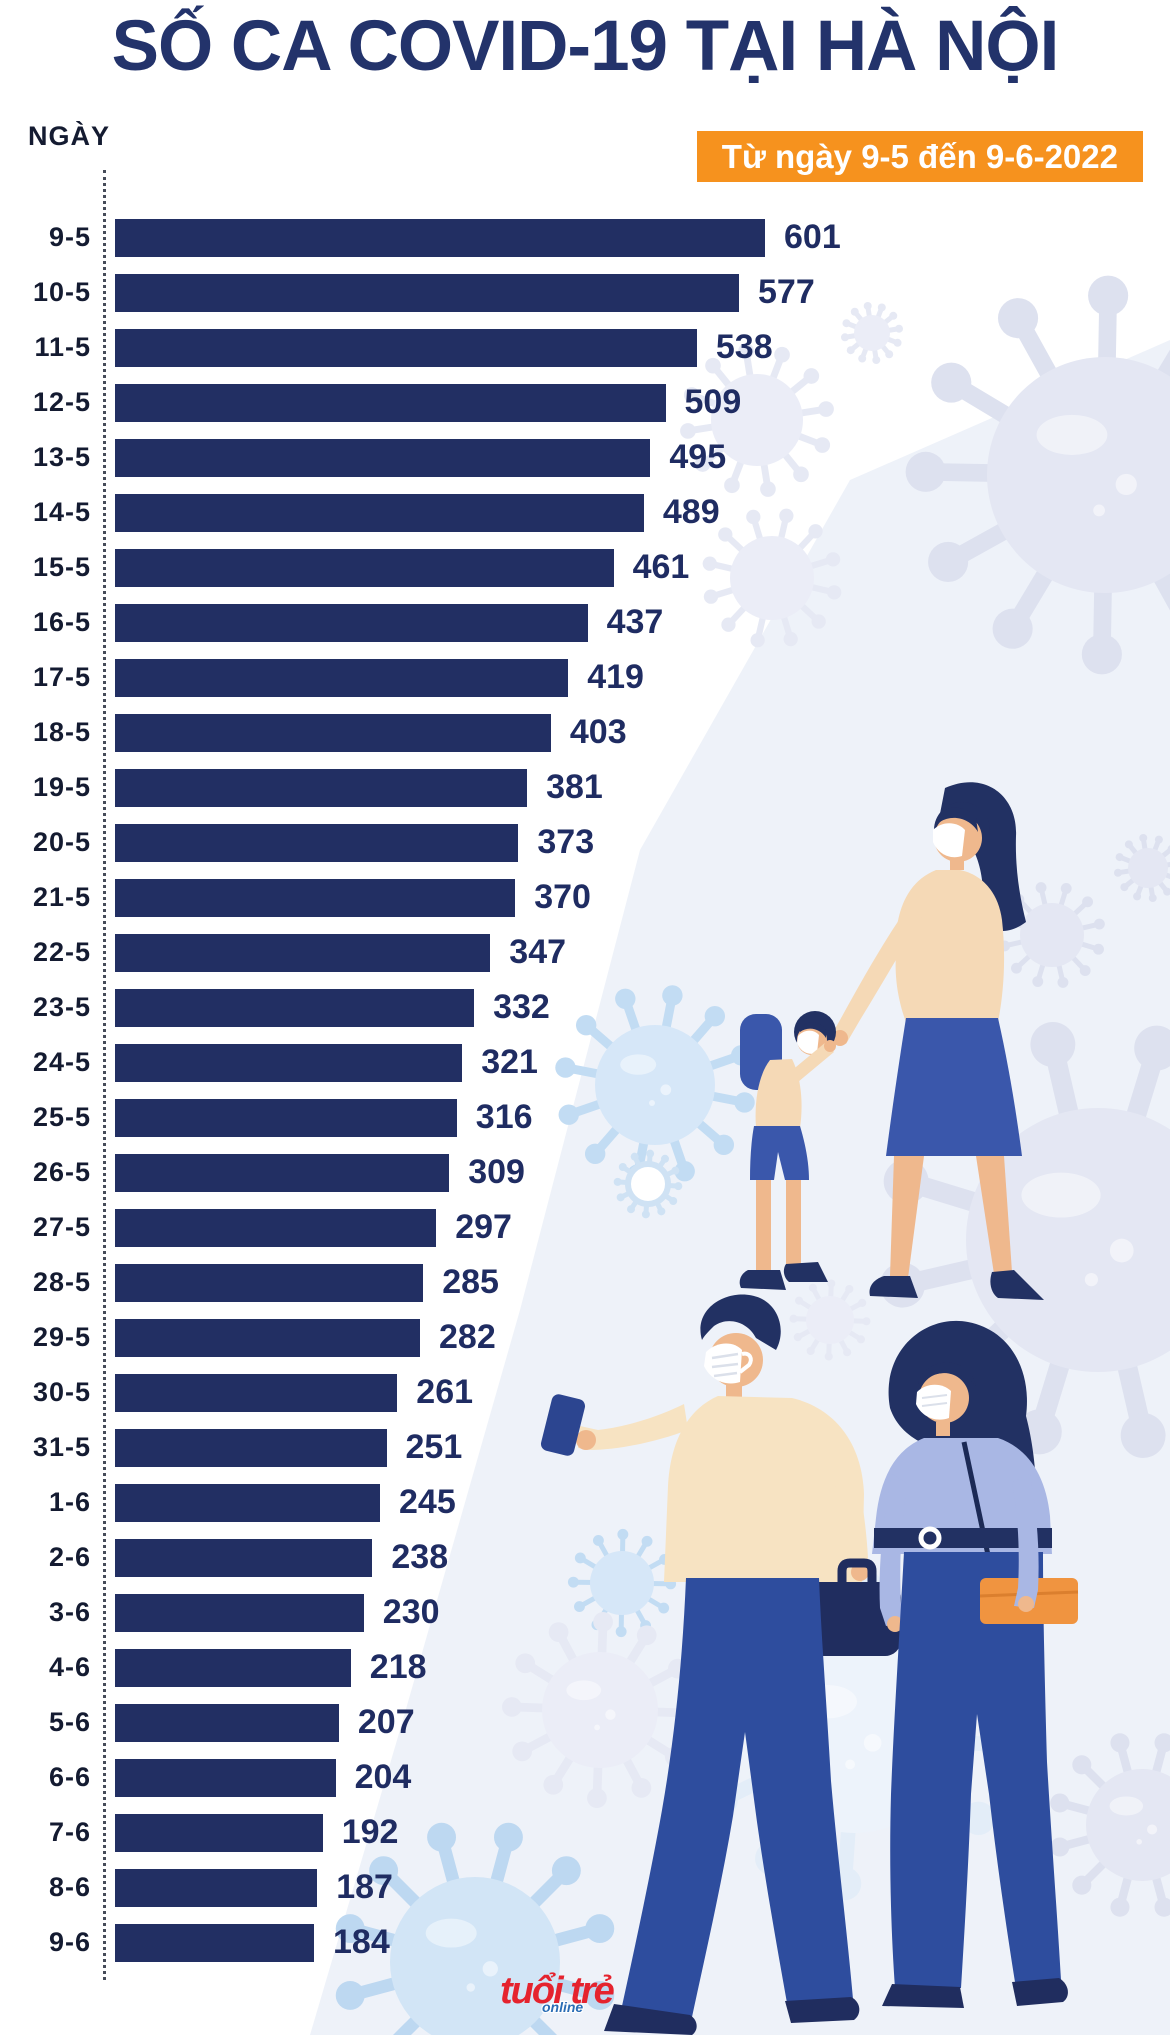 The image size is (1170, 2035). I want to click on face-mask-icon, so click(949, 840).